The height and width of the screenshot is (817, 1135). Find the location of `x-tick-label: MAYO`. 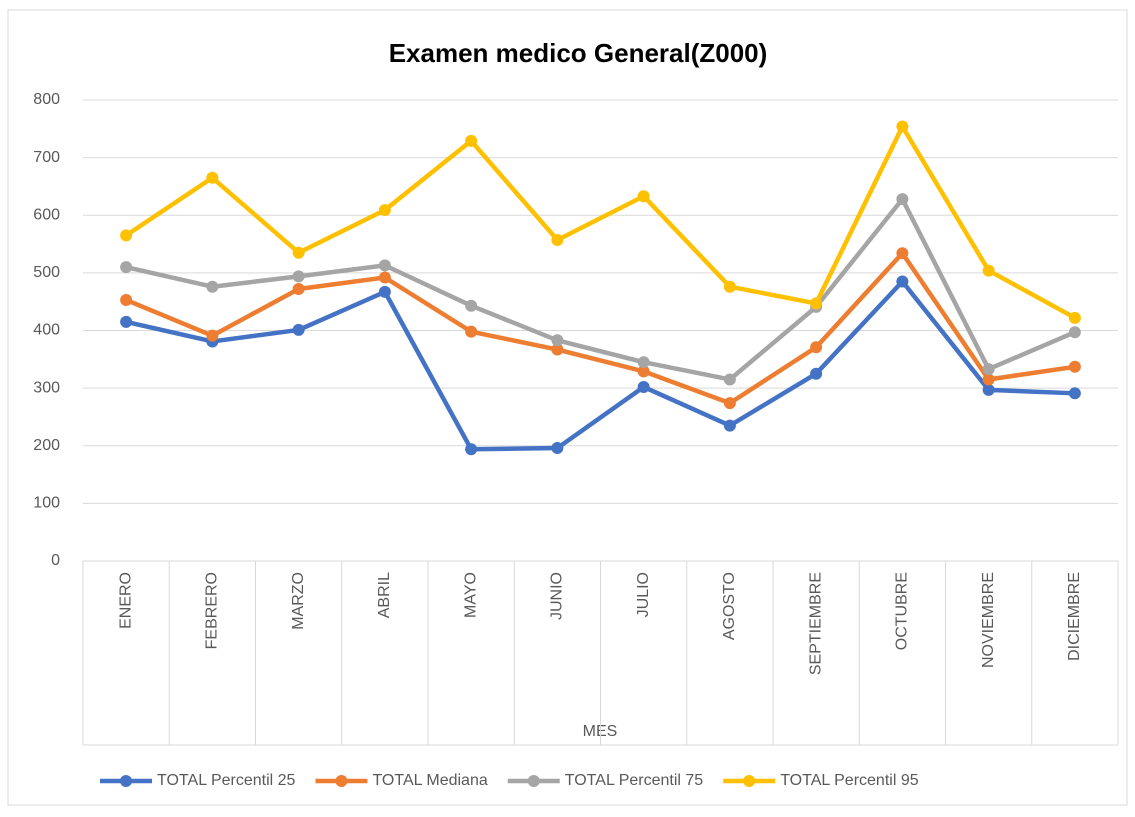

x-tick-label: MAYO is located at coordinates (470, 595).